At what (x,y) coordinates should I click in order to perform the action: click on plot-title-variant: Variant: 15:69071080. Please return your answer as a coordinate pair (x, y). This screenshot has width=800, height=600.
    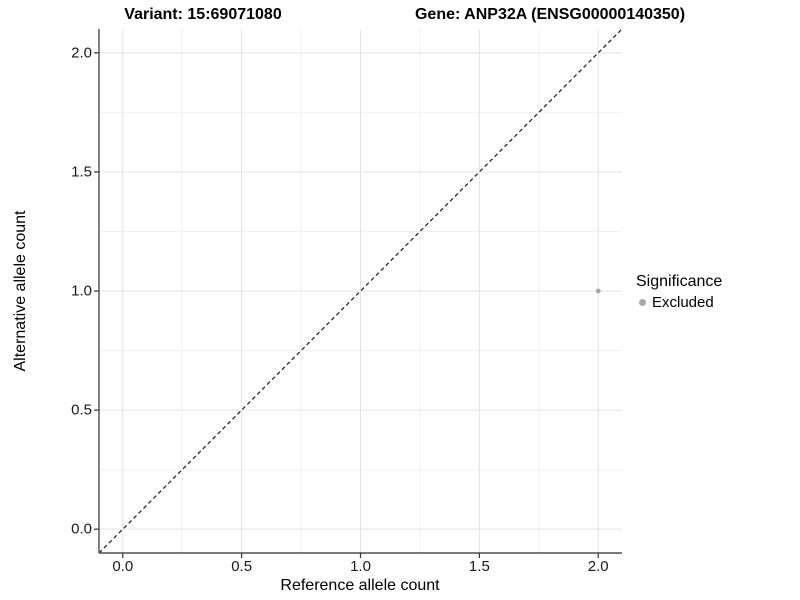
    Looking at the image, I should click on (203, 14).